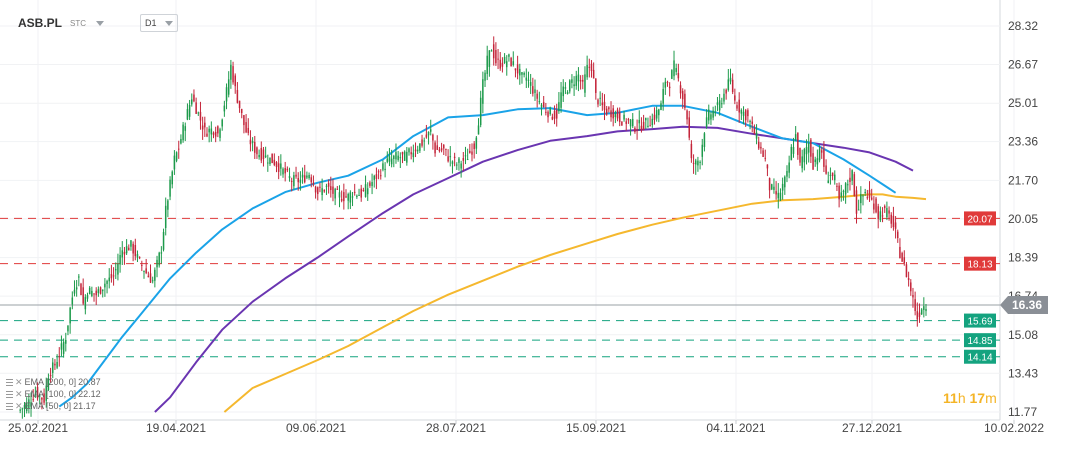 This screenshot has height=449, width=1069. What do you see at coordinates (1023, 64) in the screenshot?
I see `y-tick-label: 26.67` at bounding box center [1023, 64].